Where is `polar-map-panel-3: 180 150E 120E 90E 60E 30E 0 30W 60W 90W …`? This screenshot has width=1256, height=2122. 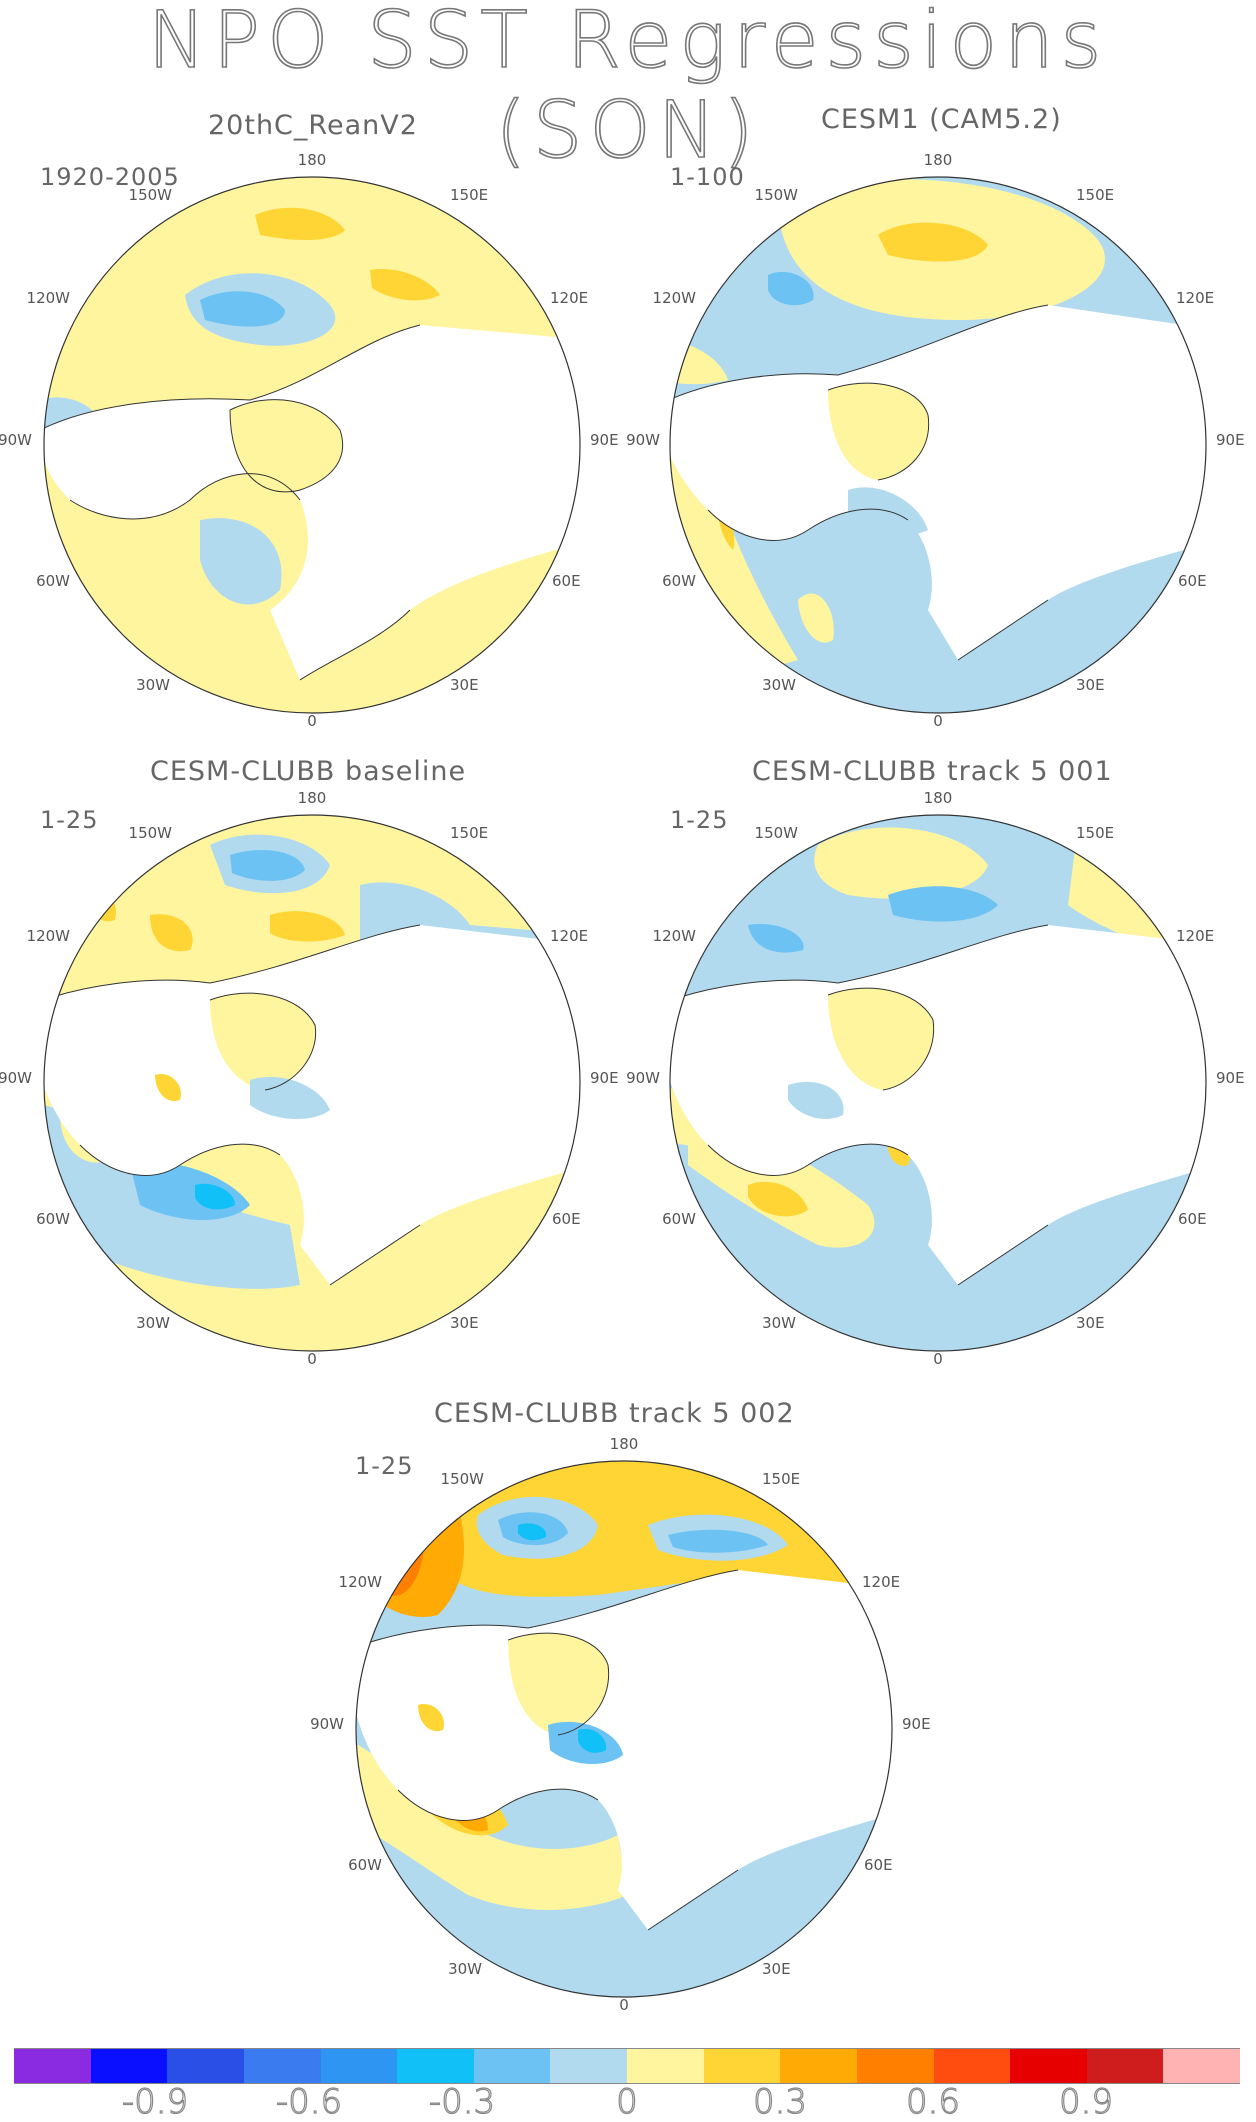
polar-map-panel-3: 180 150E 120E 90E 60E 30E 0 30W 60W 90W … is located at coordinates (309, 1078).